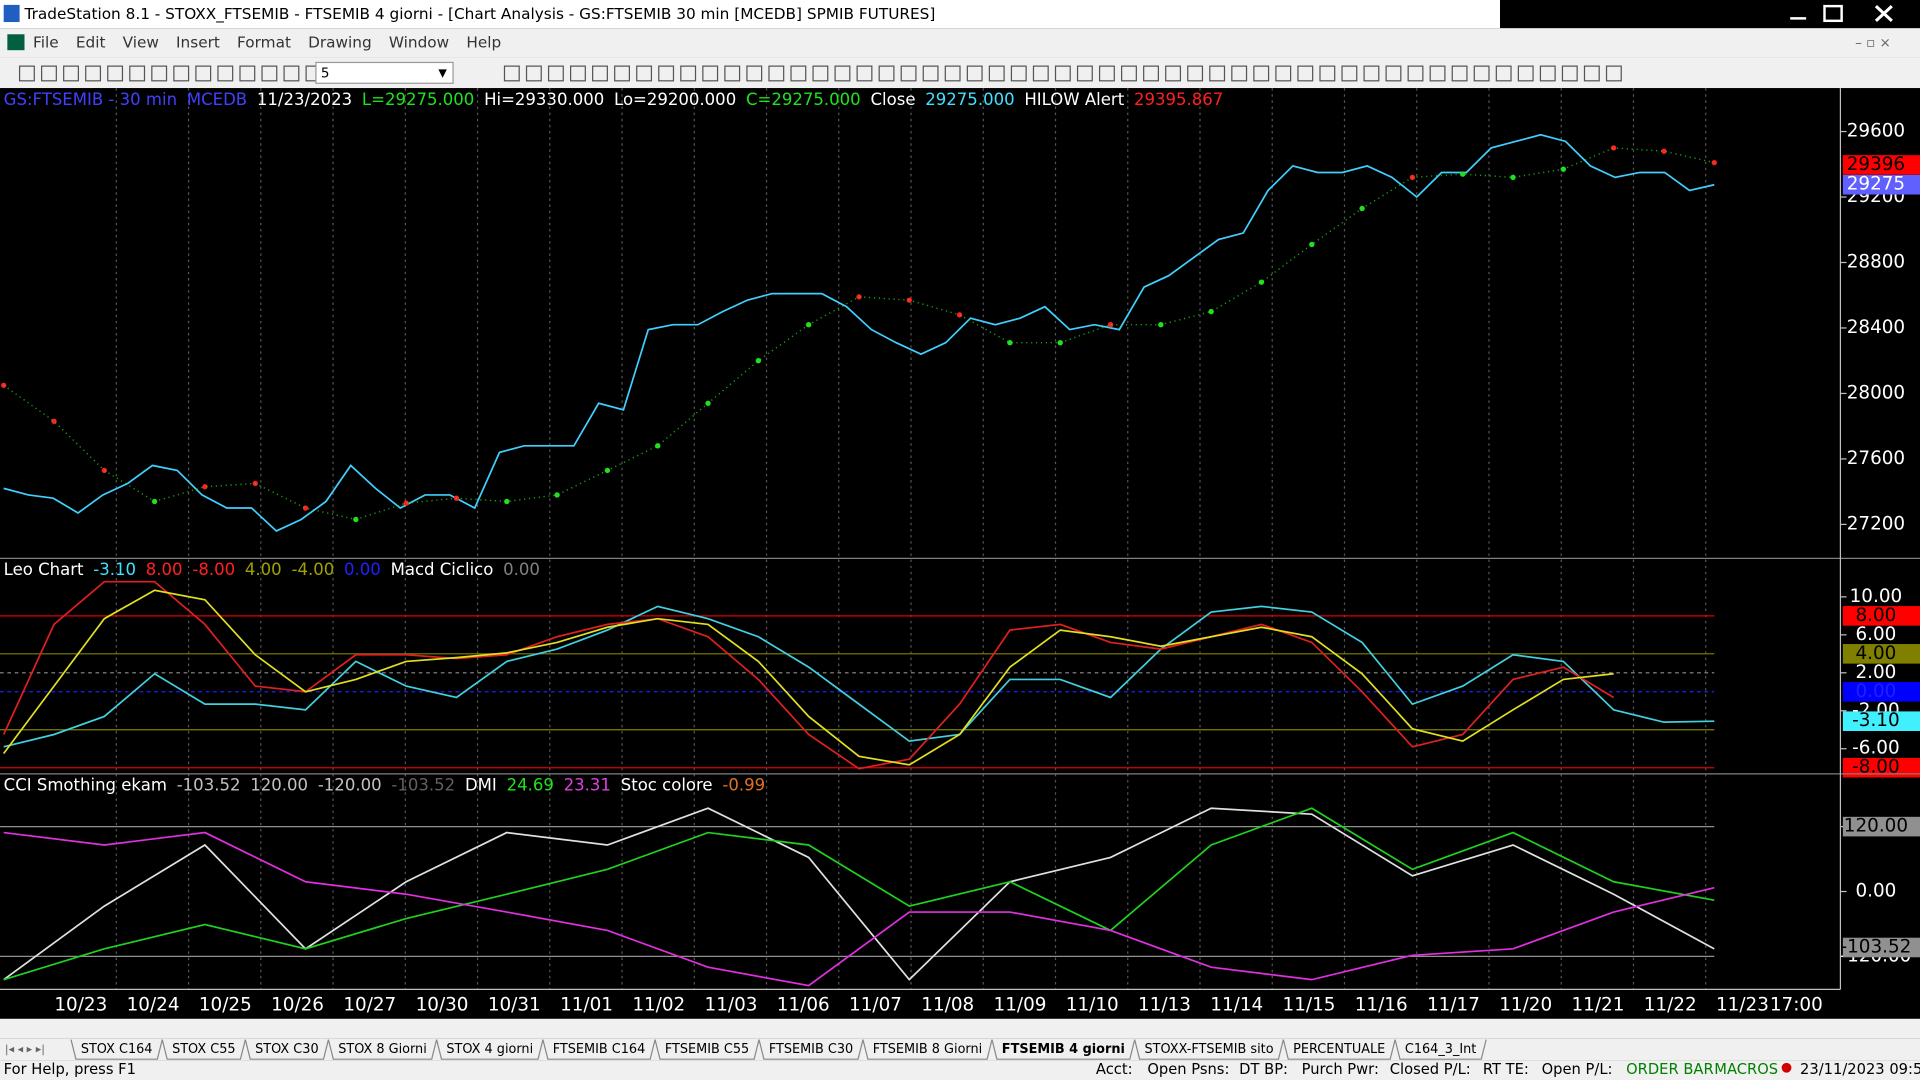 The height and width of the screenshot is (1080, 1920). I want to click on menu-item: Help, so click(483, 42).